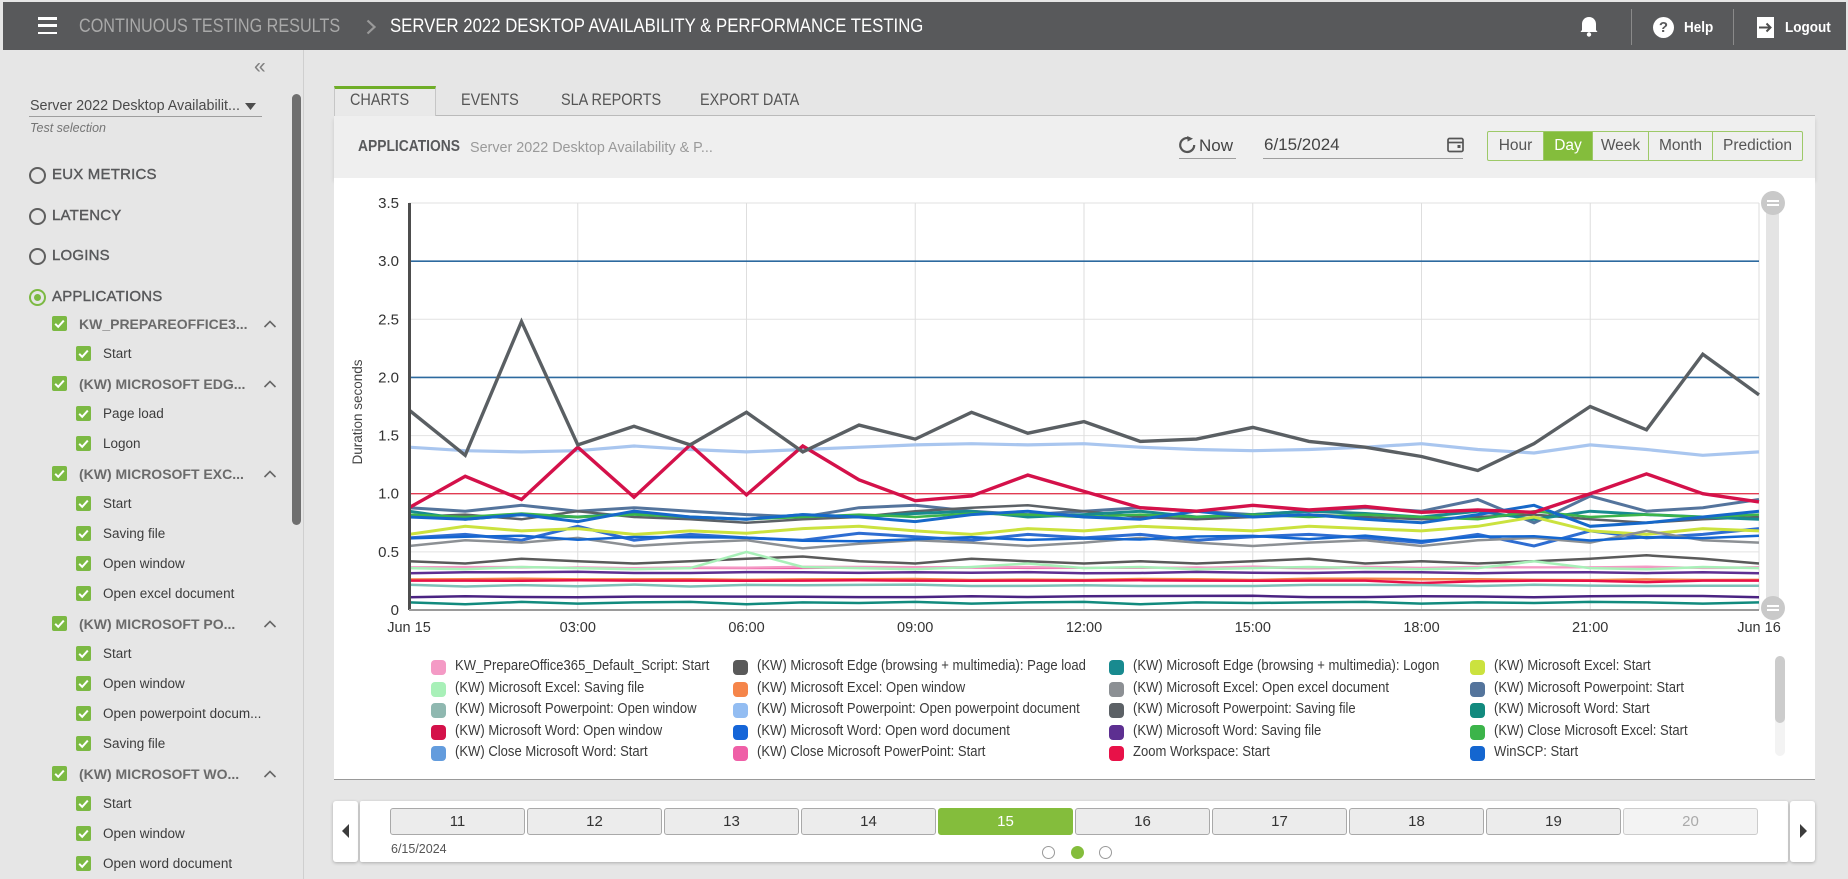  What do you see at coordinates (395, 610) in the screenshot?
I see `svg-text: 0` at bounding box center [395, 610].